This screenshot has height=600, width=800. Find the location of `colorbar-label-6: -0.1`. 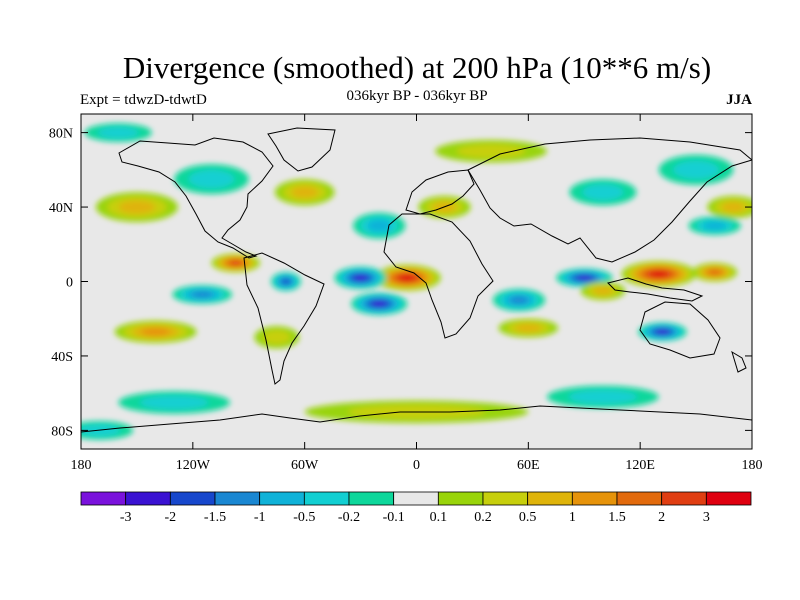

colorbar-label-6: -0.1 is located at coordinates (394, 517).